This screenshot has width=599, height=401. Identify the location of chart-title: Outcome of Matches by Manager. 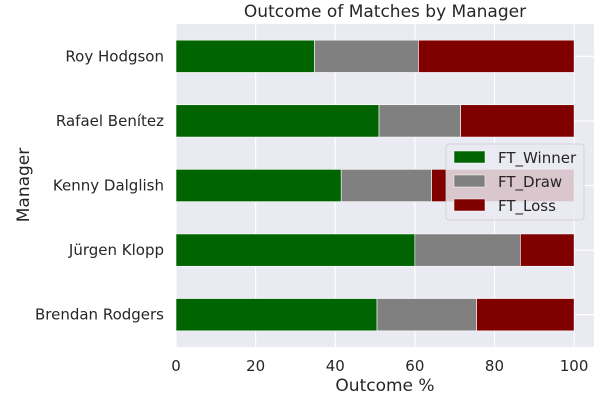
(385, 12).